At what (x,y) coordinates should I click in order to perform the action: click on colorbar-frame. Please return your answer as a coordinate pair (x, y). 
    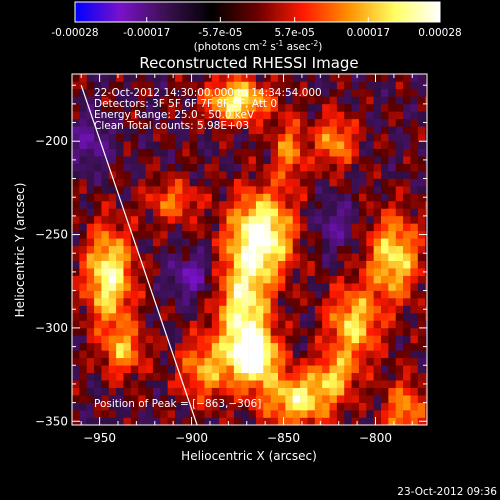
    Looking at the image, I should click on (257, 12).